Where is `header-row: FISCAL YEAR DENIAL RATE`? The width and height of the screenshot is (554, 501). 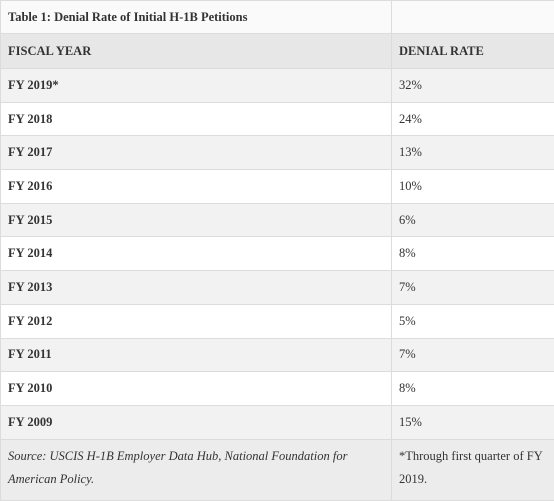 header-row: FISCAL YEAR DENIAL RATE is located at coordinates (277, 51).